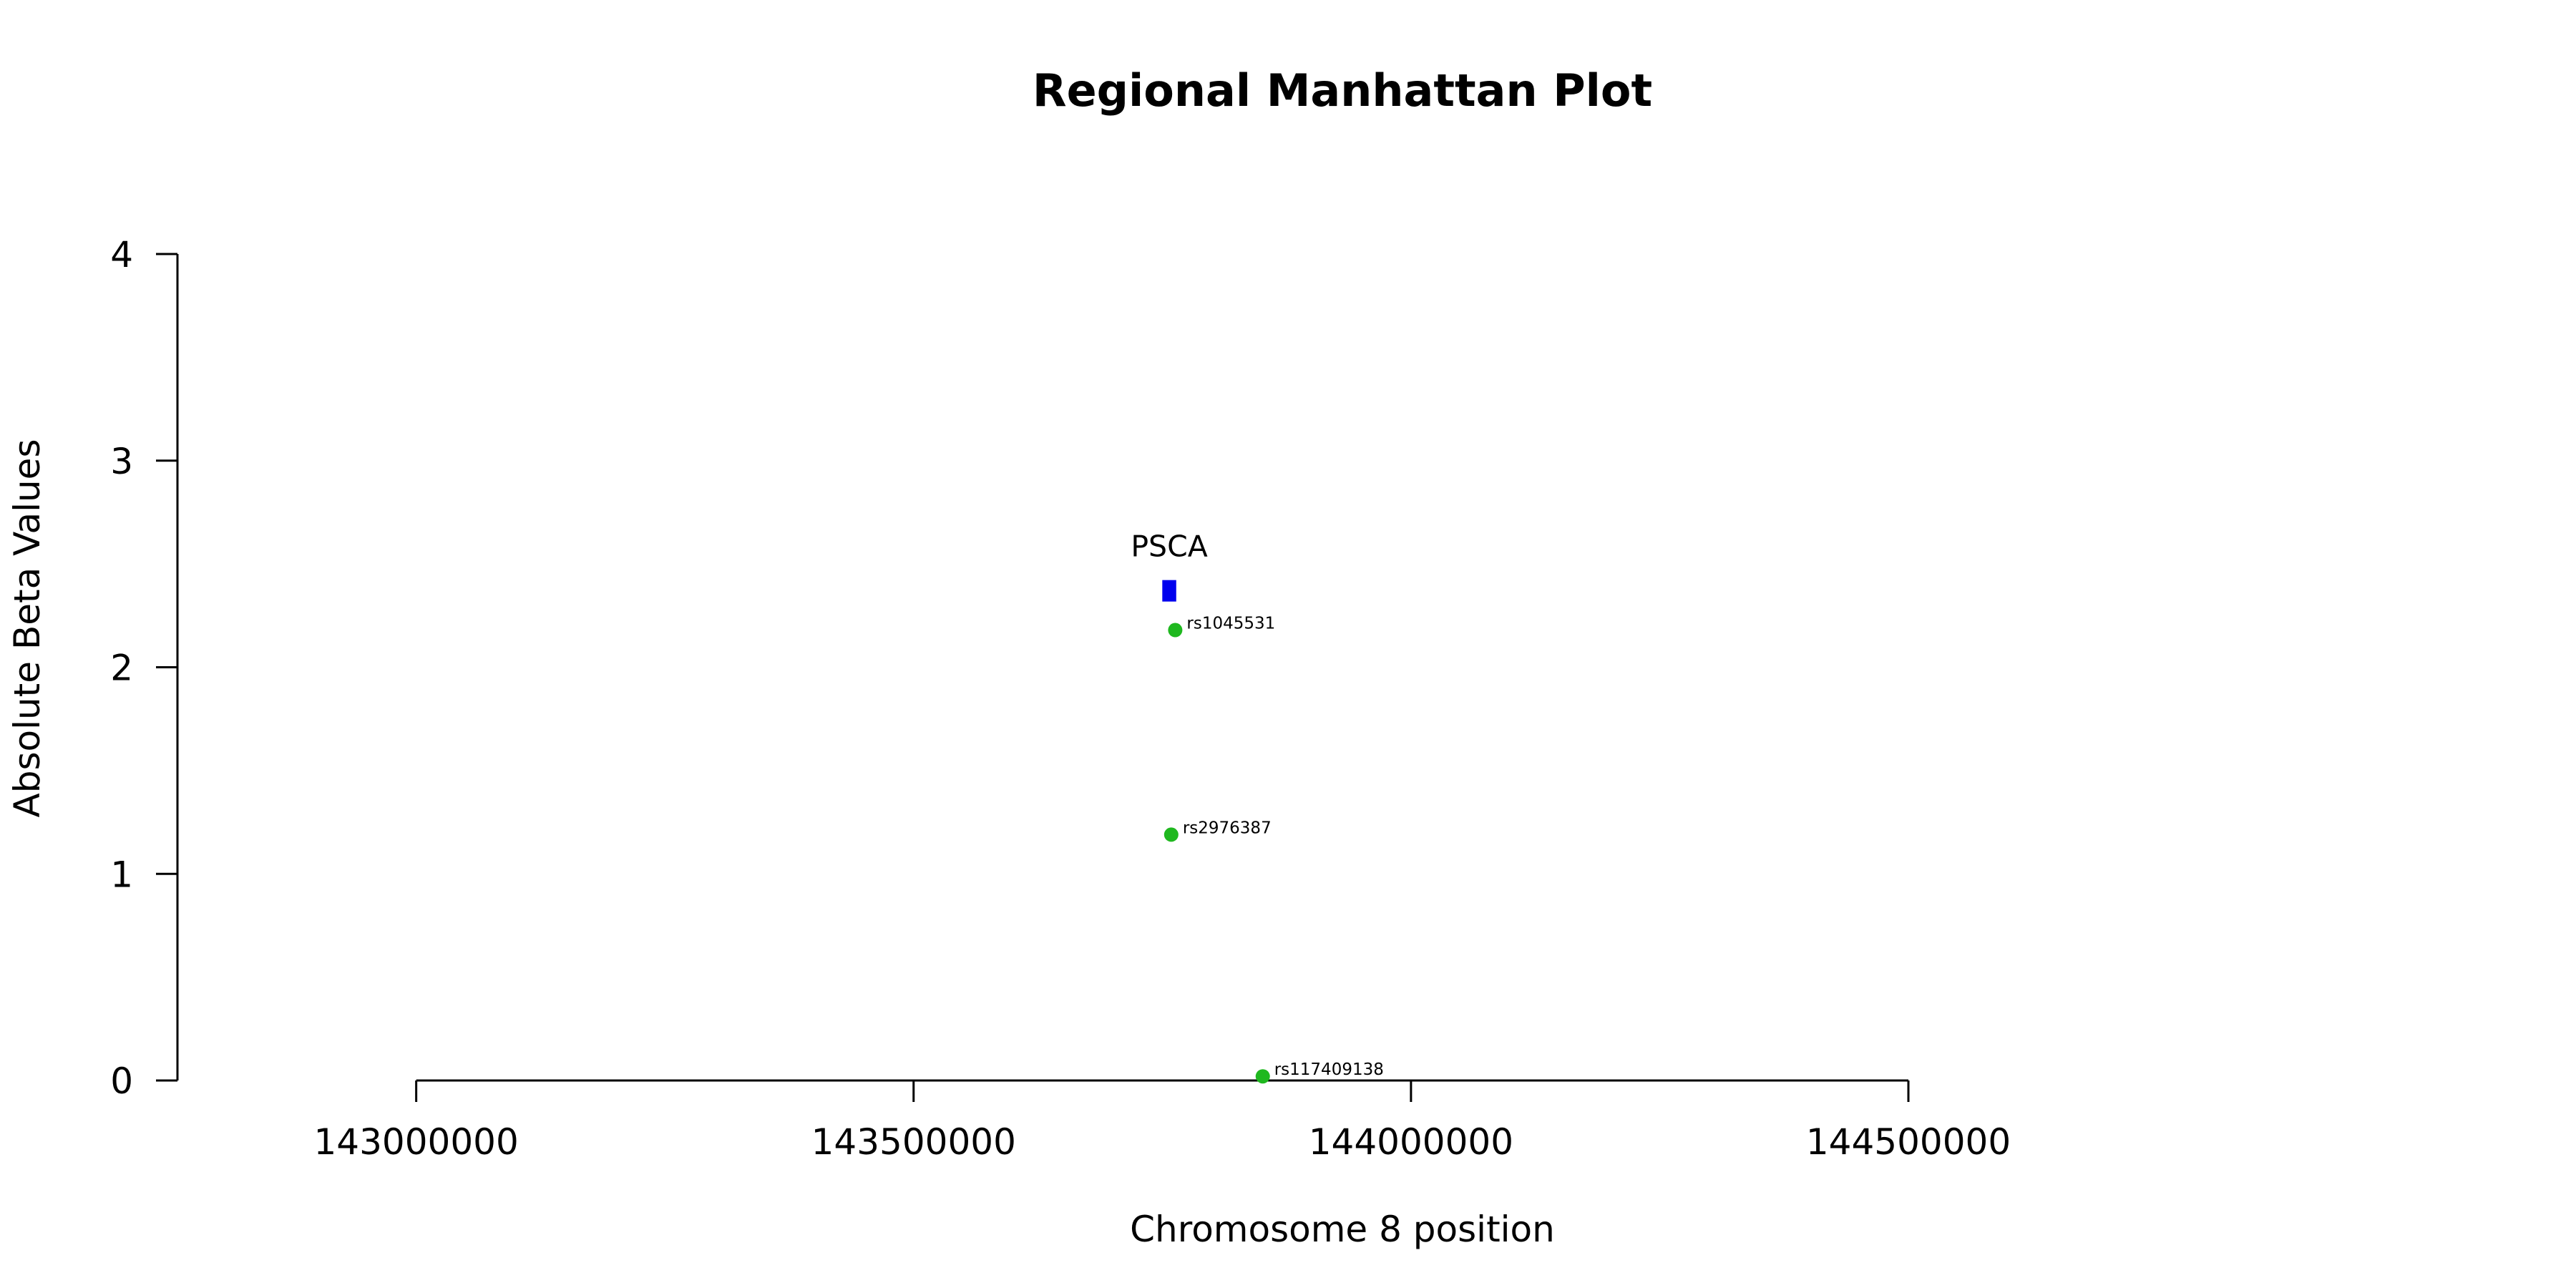  Describe the element at coordinates (1230, 624) in the screenshot. I see `snp-label: rs1045531` at that location.